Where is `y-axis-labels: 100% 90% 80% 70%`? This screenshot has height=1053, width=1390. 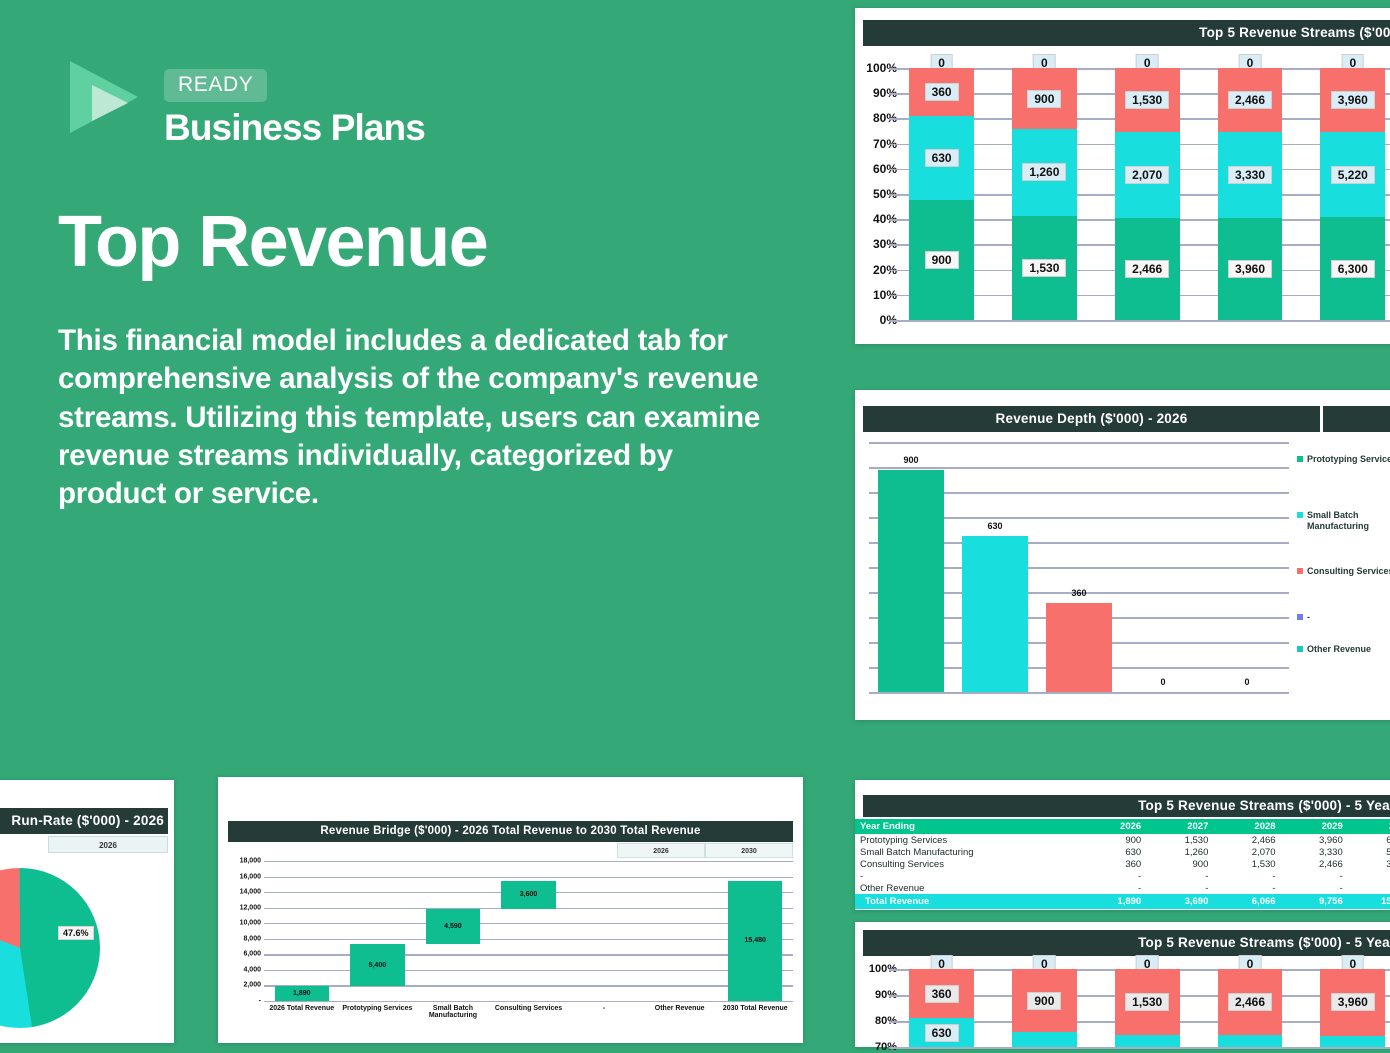 y-axis-labels: 100% 90% 80% 70% is located at coordinates (878, 1008).